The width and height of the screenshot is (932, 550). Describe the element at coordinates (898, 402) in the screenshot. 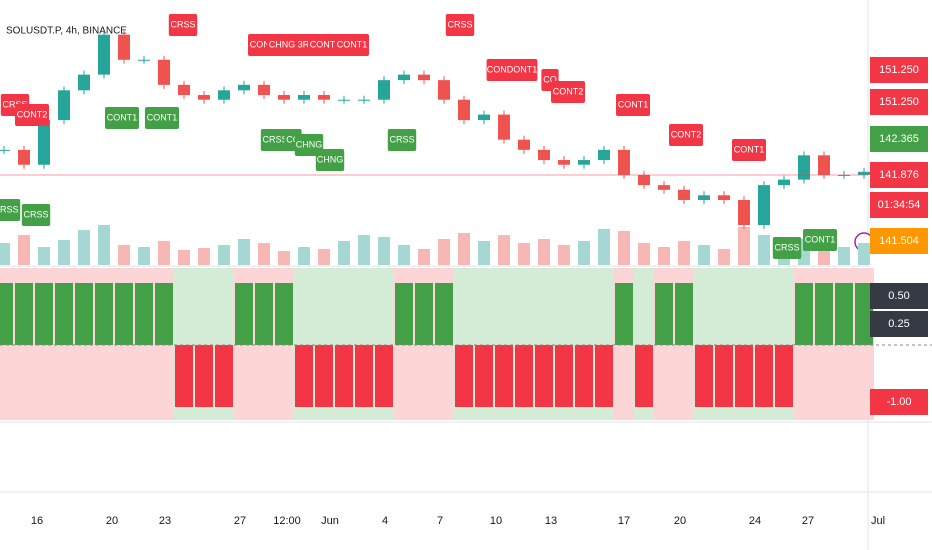

I see `price-badge-text: -1.00` at that location.